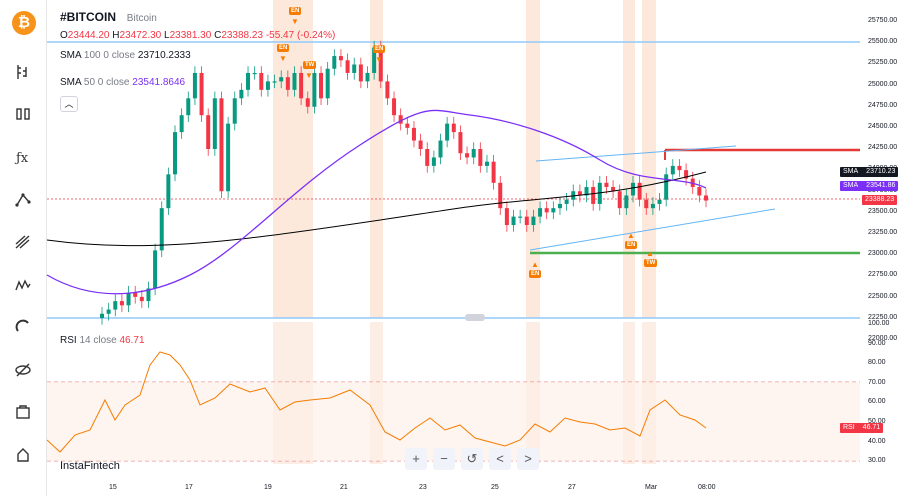  I want to click on signal-arrow: ▼, so click(309, 75).